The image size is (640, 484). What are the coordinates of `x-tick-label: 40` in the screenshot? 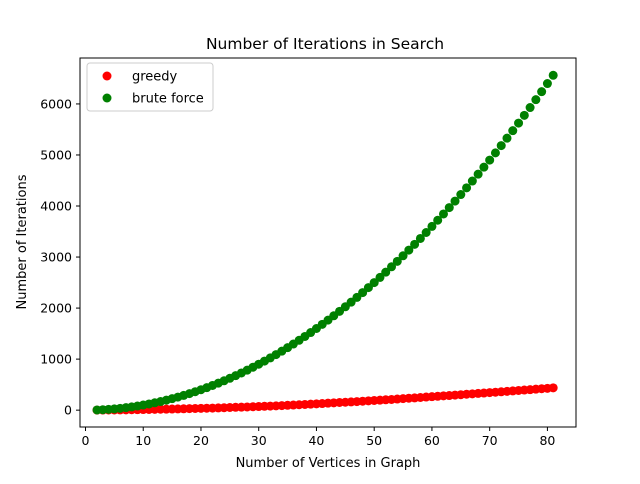 It's located at (316, 440).